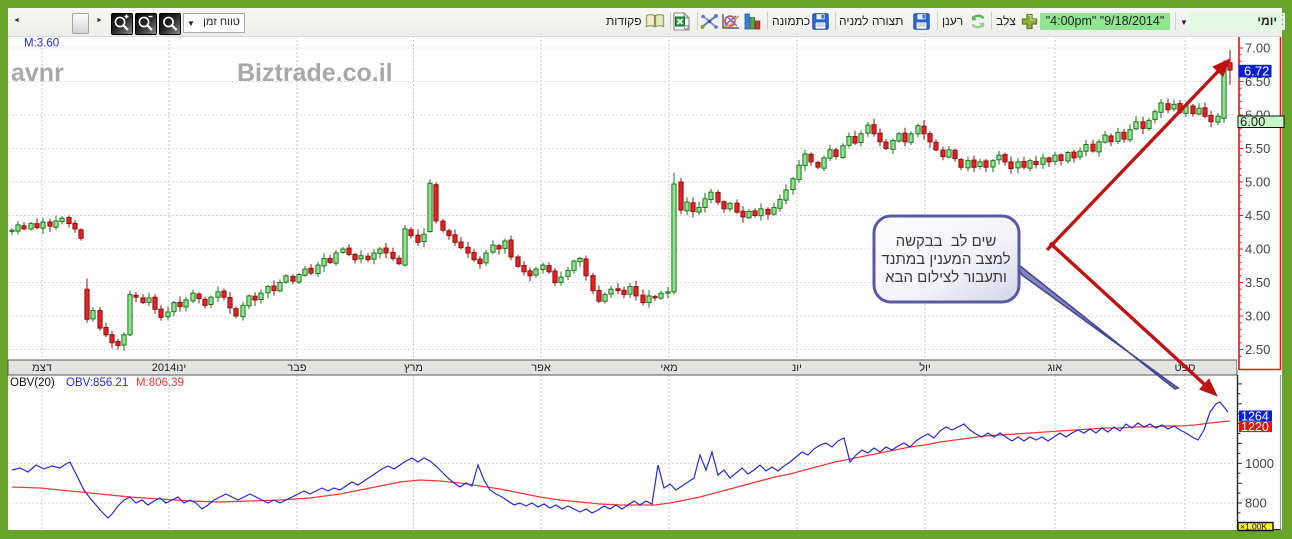  What do you see at coordinates (1252, 121) in the screenshot?
I see `svg-text: 6.00` at bounding box center [1252, 121].